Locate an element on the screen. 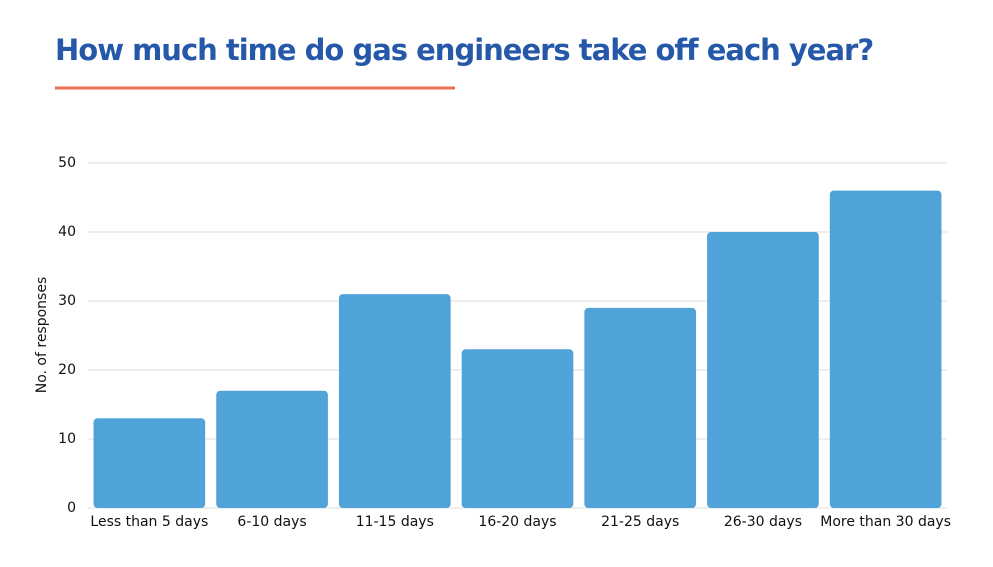  x-tick-label: 26-30 days is located at coordinates (763, 522).